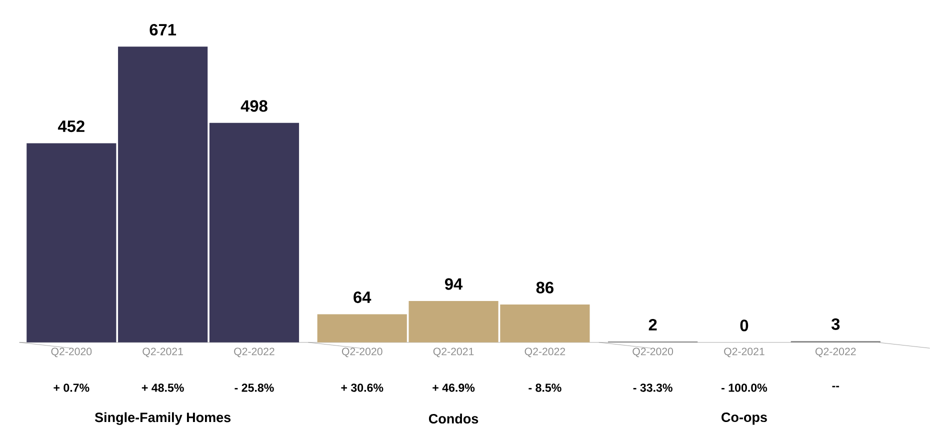 The image size is (930, 432). I want to click on data-label: 86, so click(545, 288).